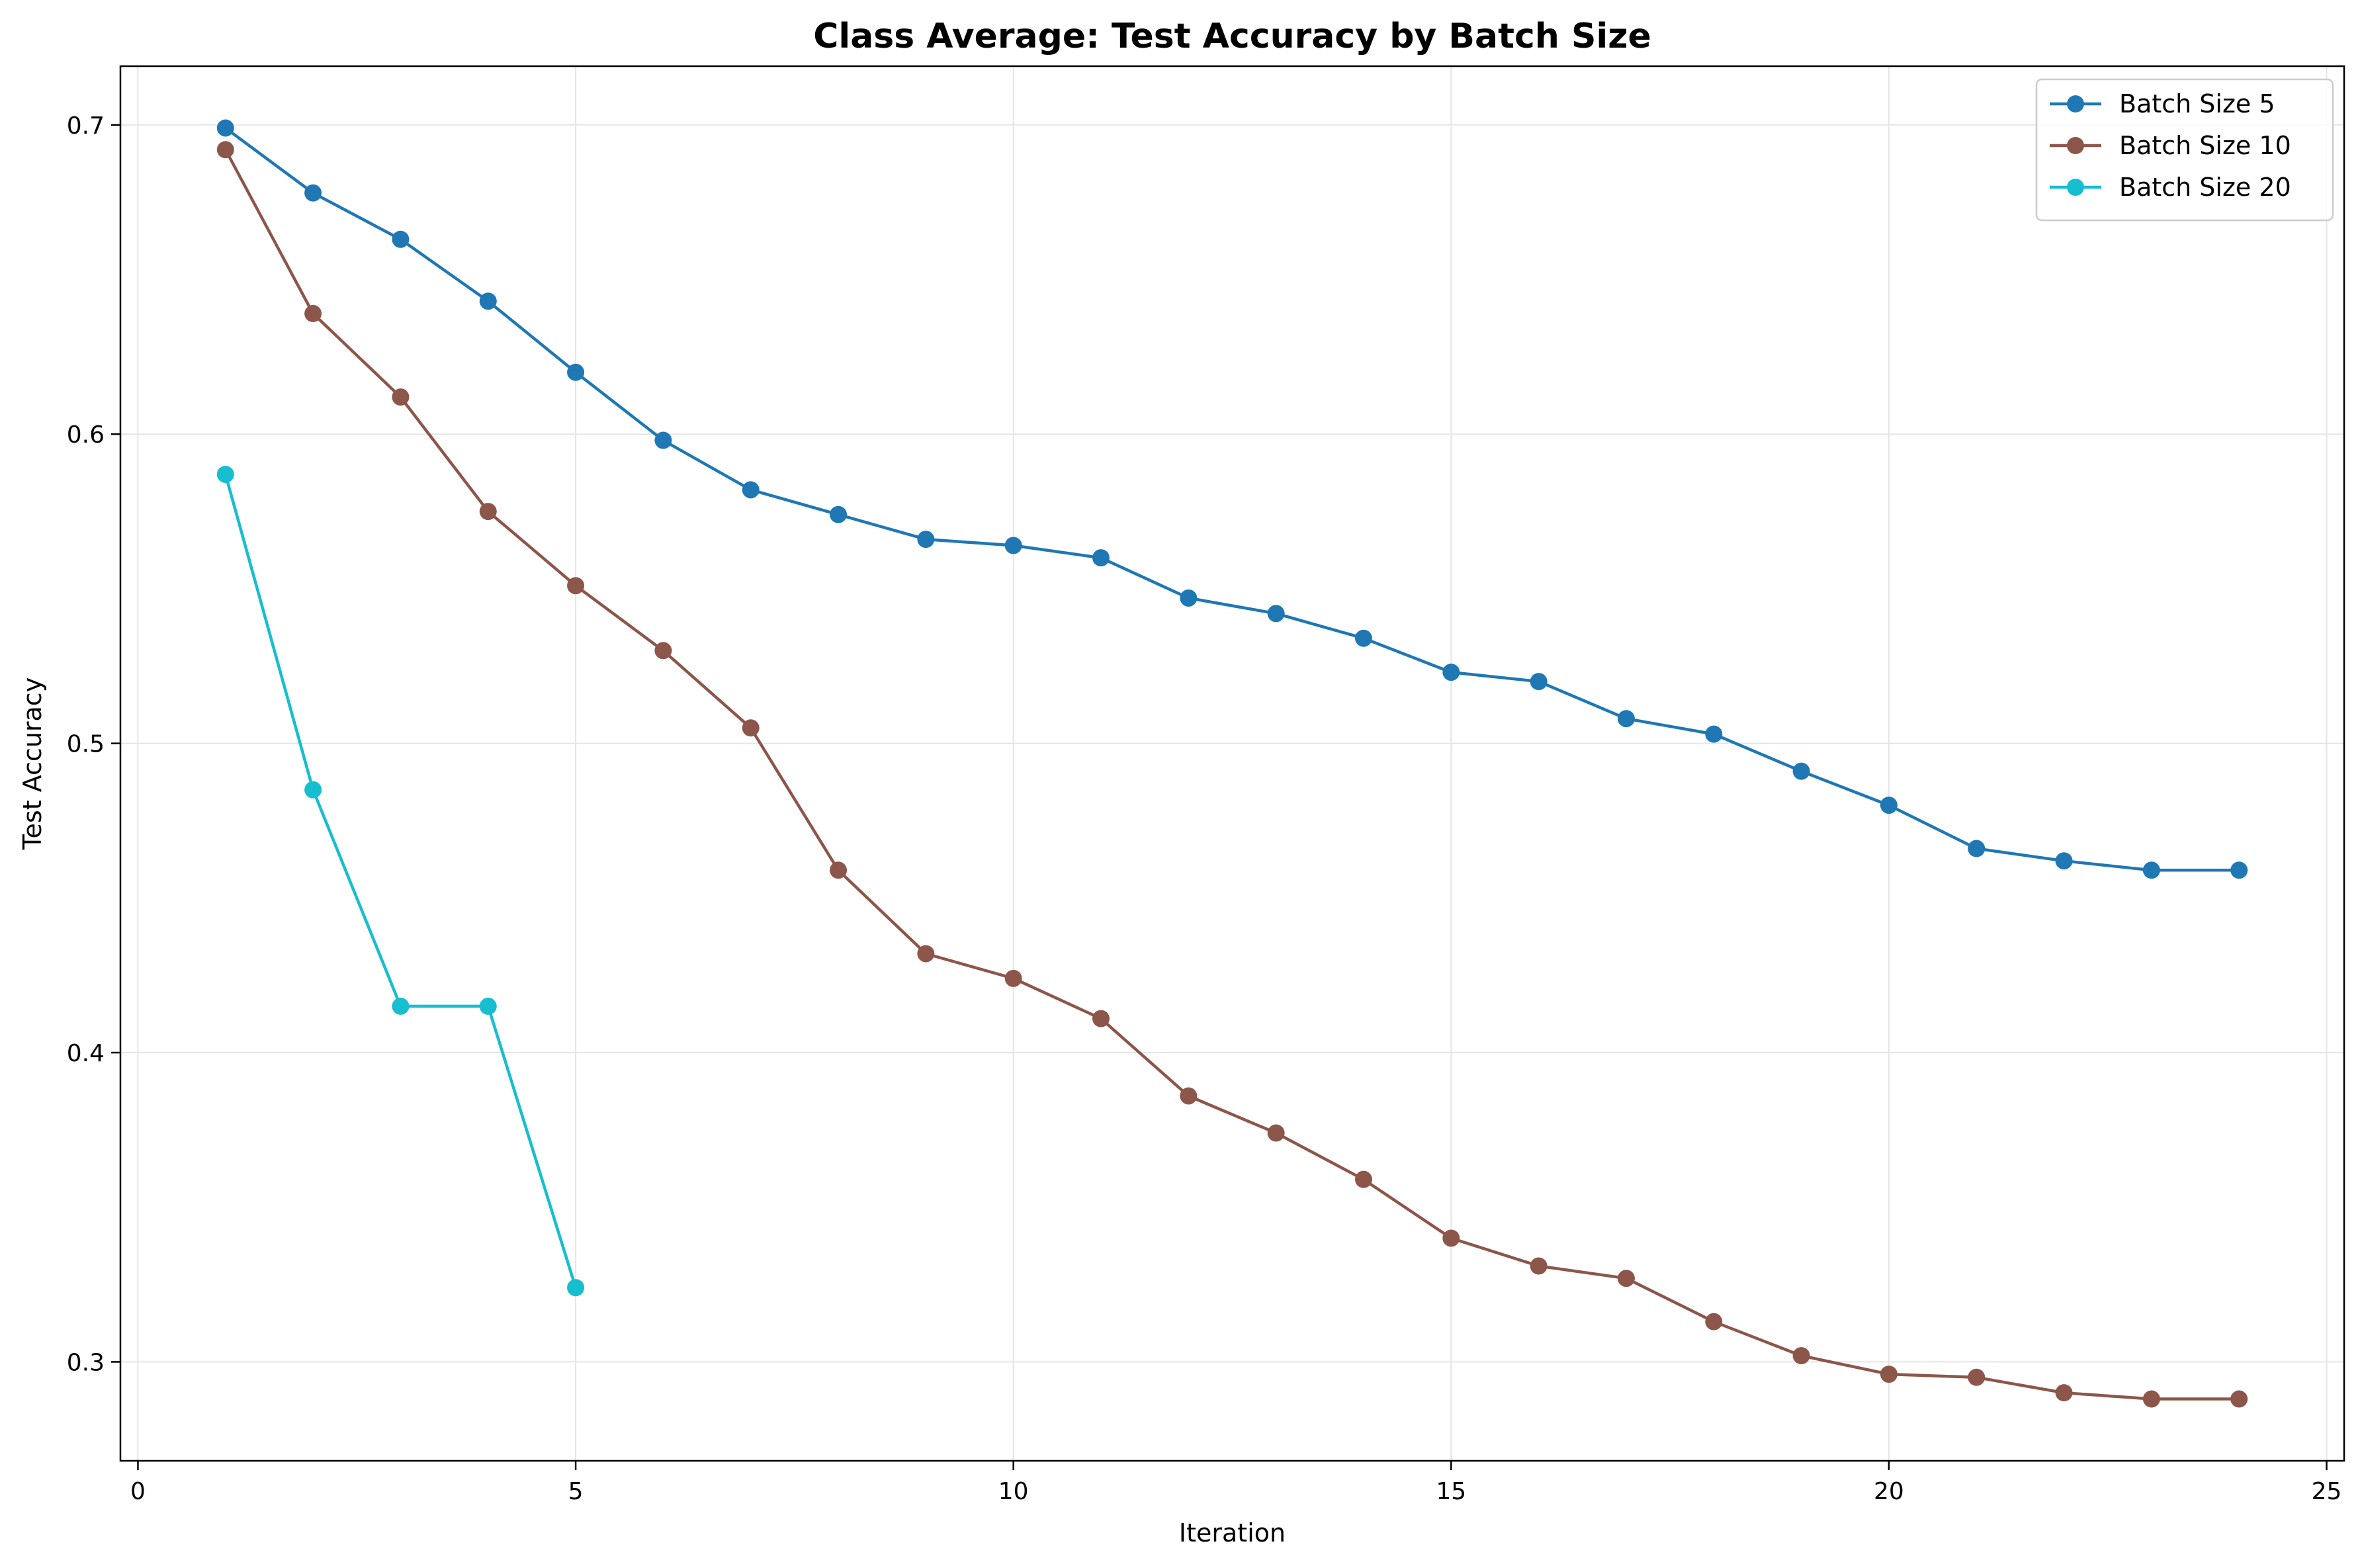 Image resolution: width=2360 pixels, height=1568 pixels. Describe the element at coordinates (86, 435) in the screenshot. I see `y-tick-label: 0.6` at that location.